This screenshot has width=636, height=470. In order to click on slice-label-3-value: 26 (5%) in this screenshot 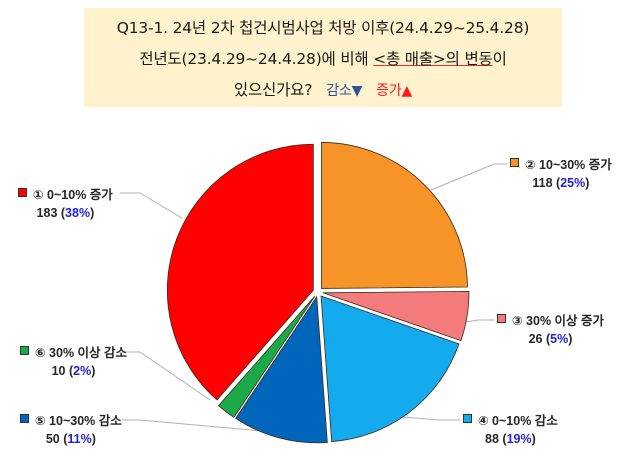, I will do `click(550, 339)`.